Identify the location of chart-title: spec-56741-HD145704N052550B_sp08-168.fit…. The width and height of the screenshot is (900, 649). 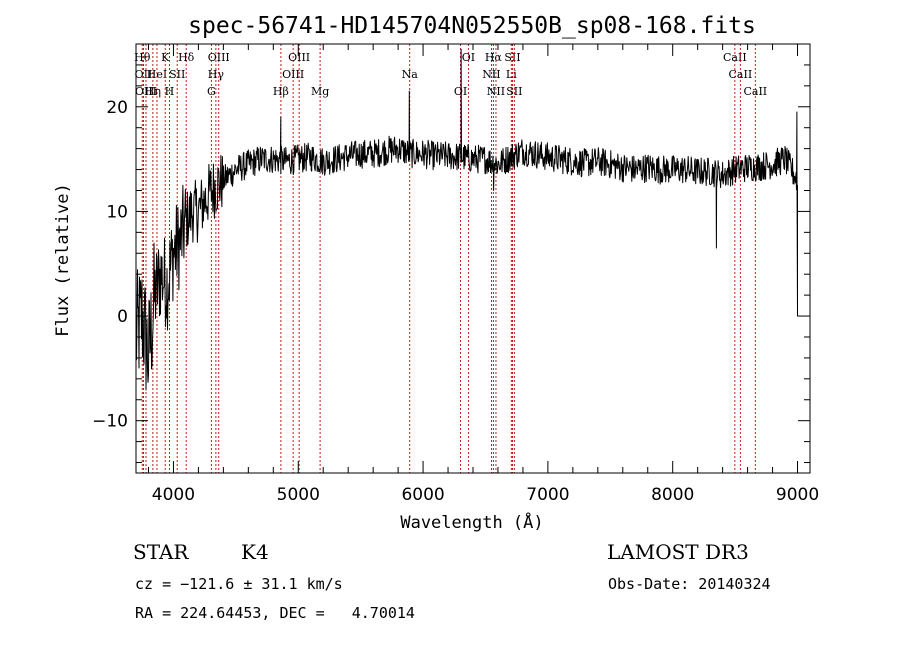
(472, 26).